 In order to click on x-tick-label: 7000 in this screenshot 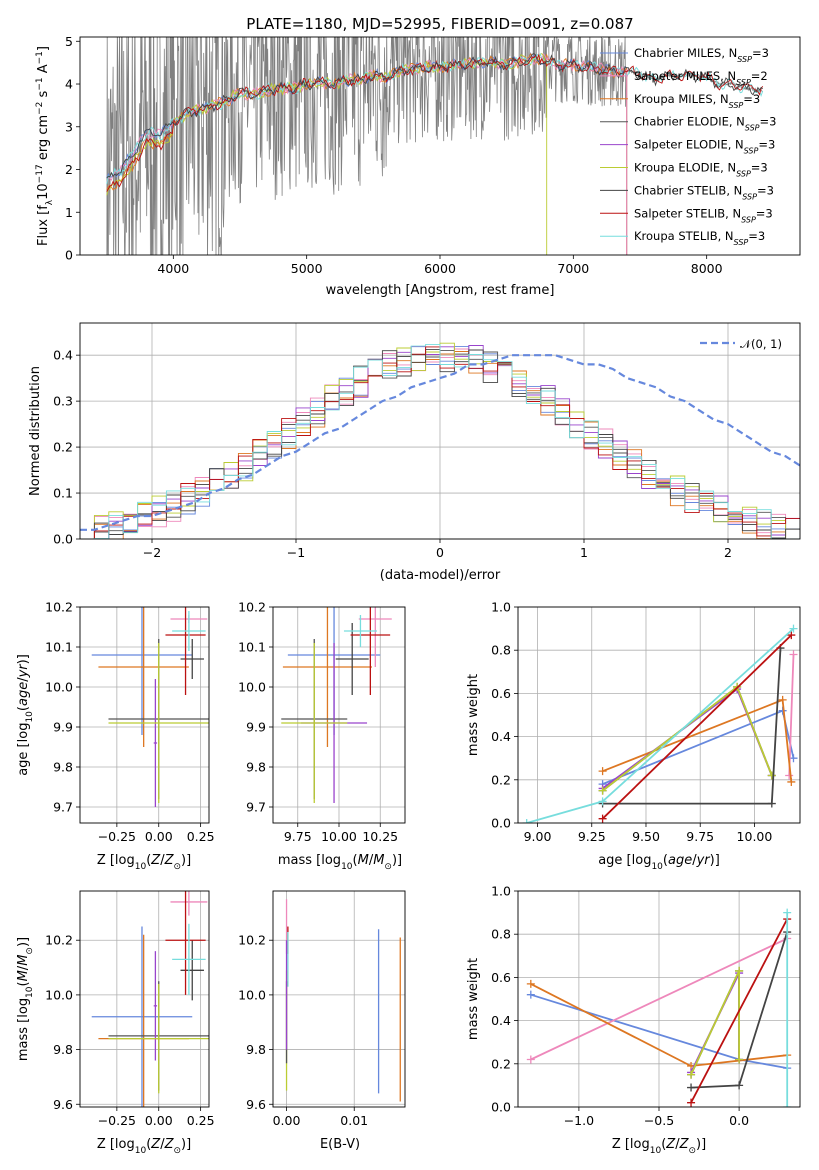, I will do `click(573, 268)`.